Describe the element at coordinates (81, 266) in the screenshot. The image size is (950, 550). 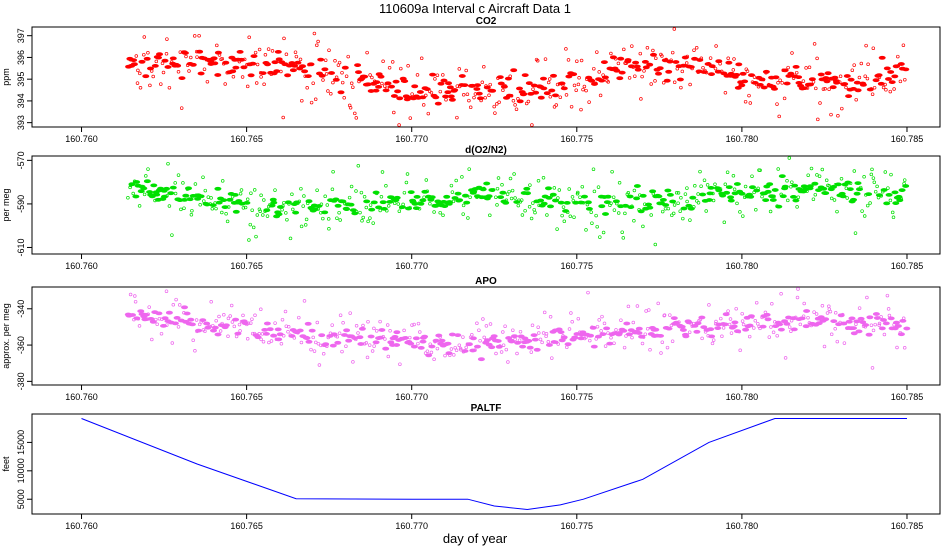
I see `d-o2-n2-x-tick-label: 160.760` at that location.